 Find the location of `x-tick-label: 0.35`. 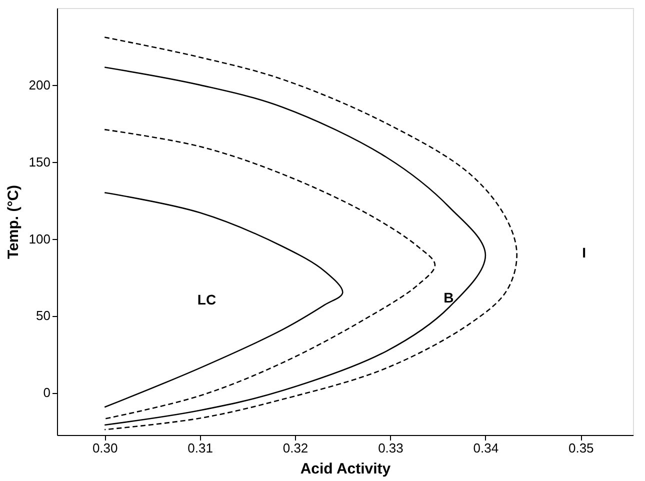

x-tick-label: 0.35 is located at coordinates (581, 448).